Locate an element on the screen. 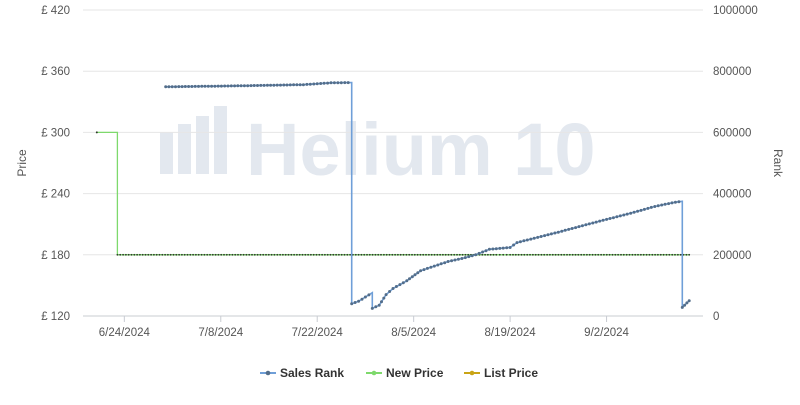 The width and height of the screenshot is (800, 405). legend-item-new-price: New Price is located at coordinates (405, 373).